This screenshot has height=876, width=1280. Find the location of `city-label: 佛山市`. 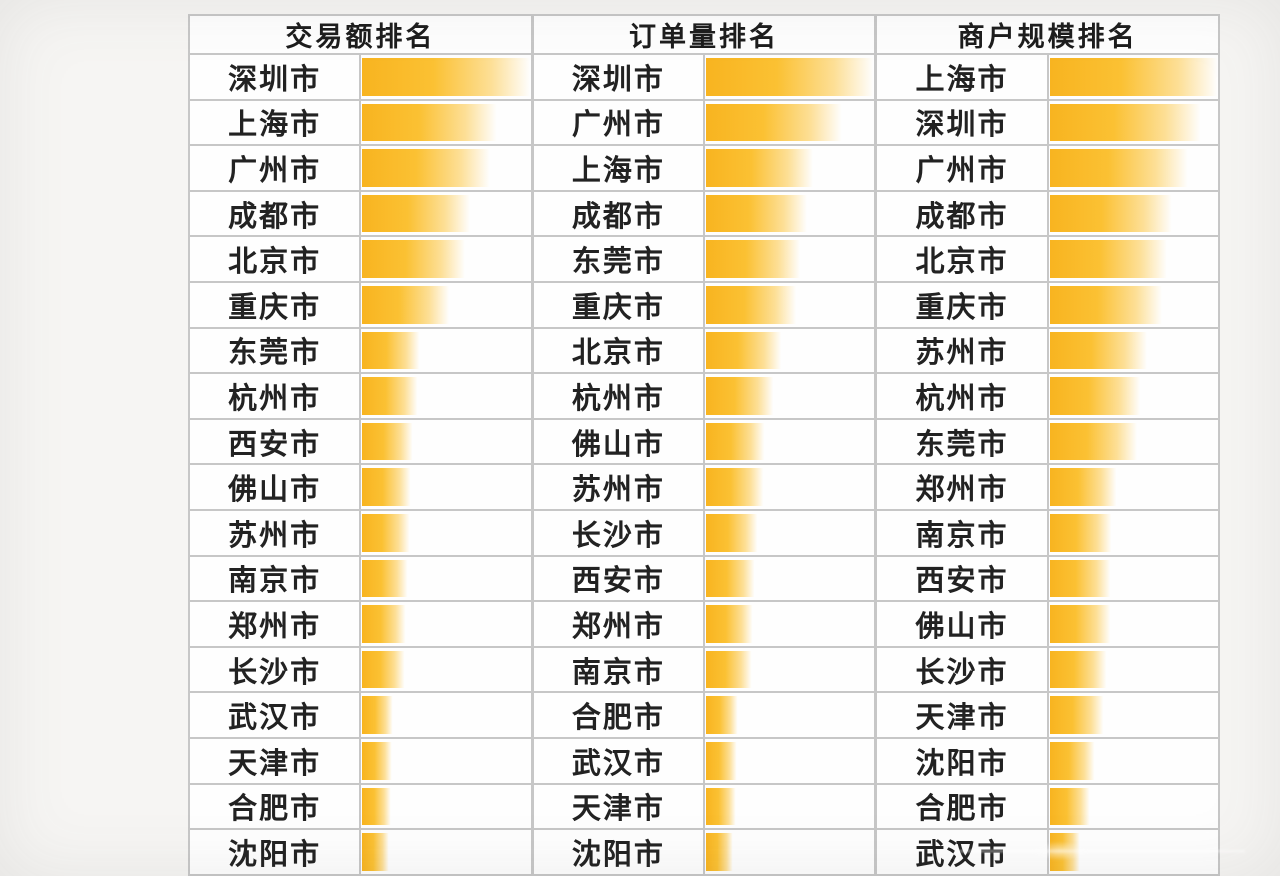

city-label: 佛山市 is located at coordinates (962, 624).